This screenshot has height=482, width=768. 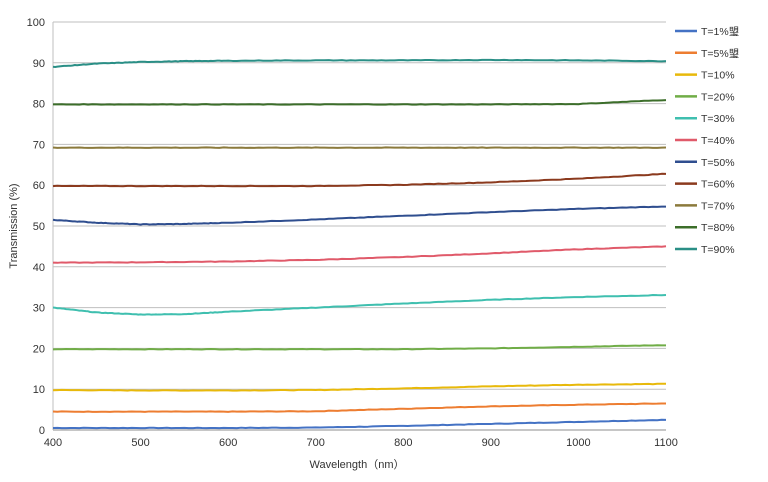 What do you see at coordinates (39, 227) in the screenshot?
I see `y-tick-label: 50` at bounding box center [39, 227].